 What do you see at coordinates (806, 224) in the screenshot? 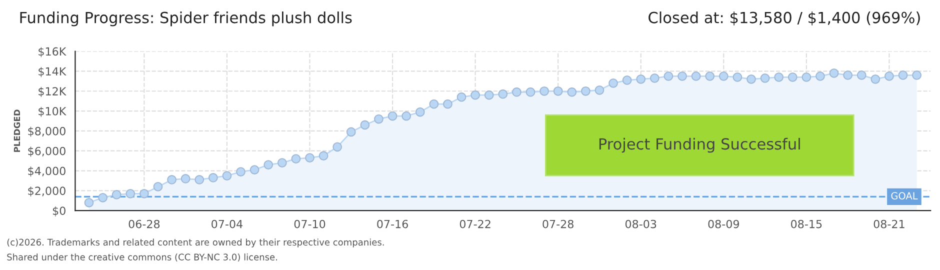
I see `x-tick-label: 08-15` at bounding box center [806, 224].